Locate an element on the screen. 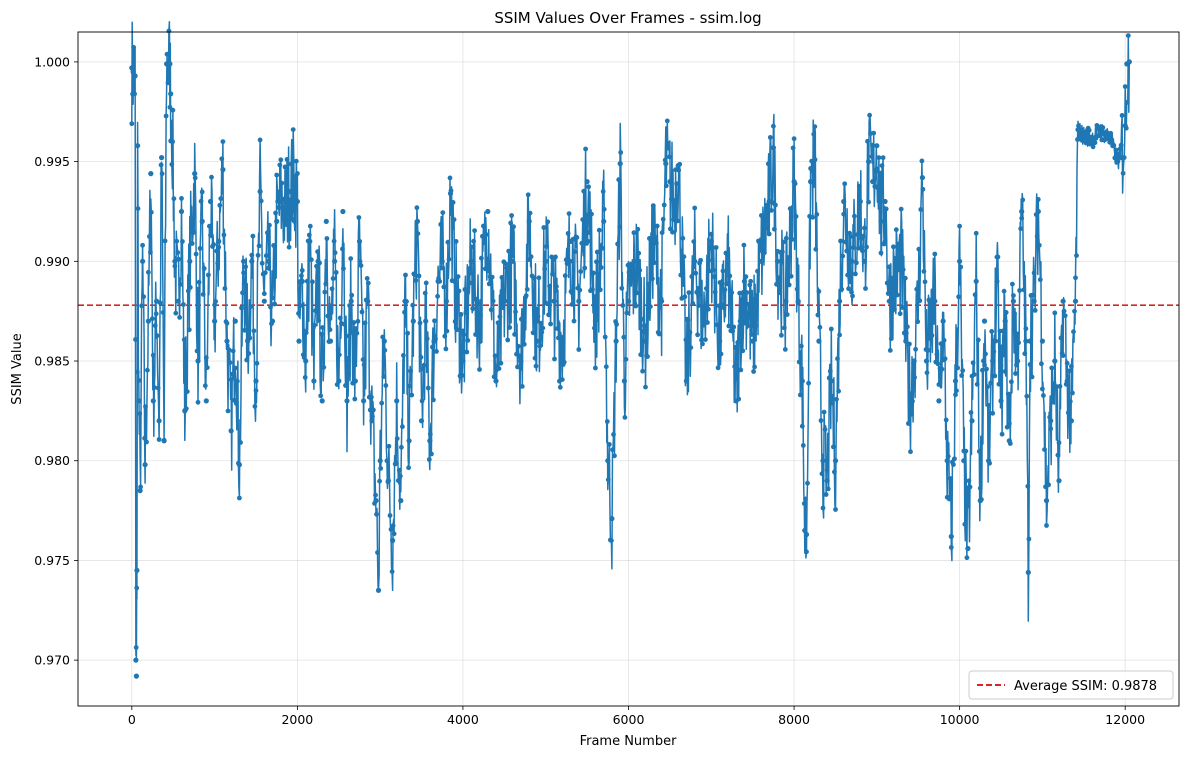 This screenshot has width=1189, height=758. y-tick-label: 1.000 is located at coordinates (52, 61).